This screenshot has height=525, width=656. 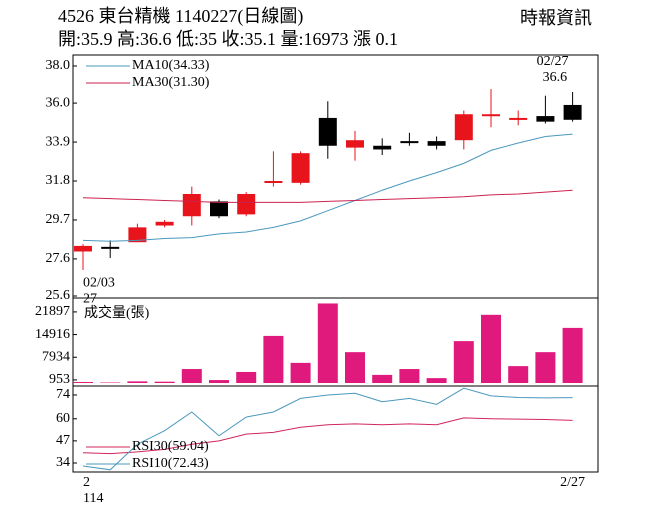 I want to click on y-tick-label: 74, so click(x=63, y=394).